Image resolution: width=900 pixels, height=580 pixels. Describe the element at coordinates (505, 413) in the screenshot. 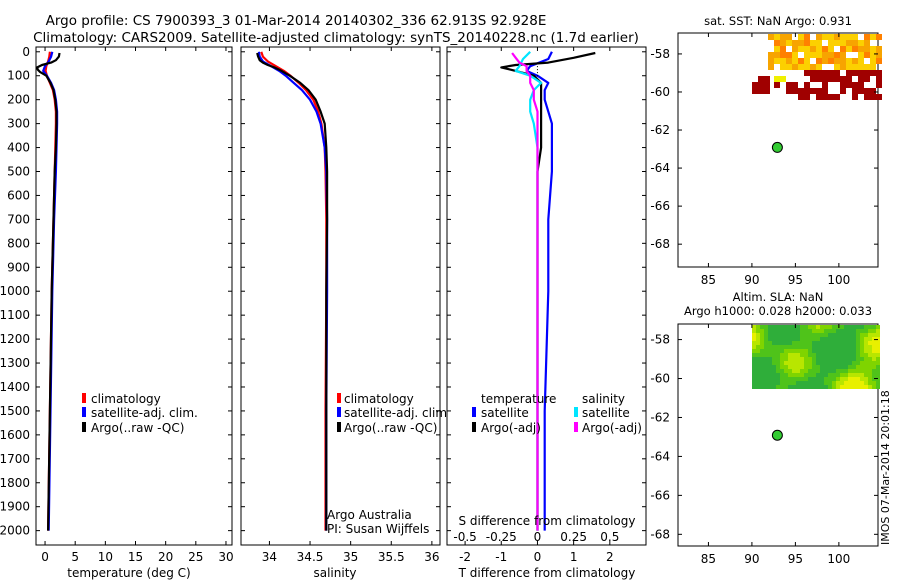

I see `legend-label-t-satellite: satellite` at that location.